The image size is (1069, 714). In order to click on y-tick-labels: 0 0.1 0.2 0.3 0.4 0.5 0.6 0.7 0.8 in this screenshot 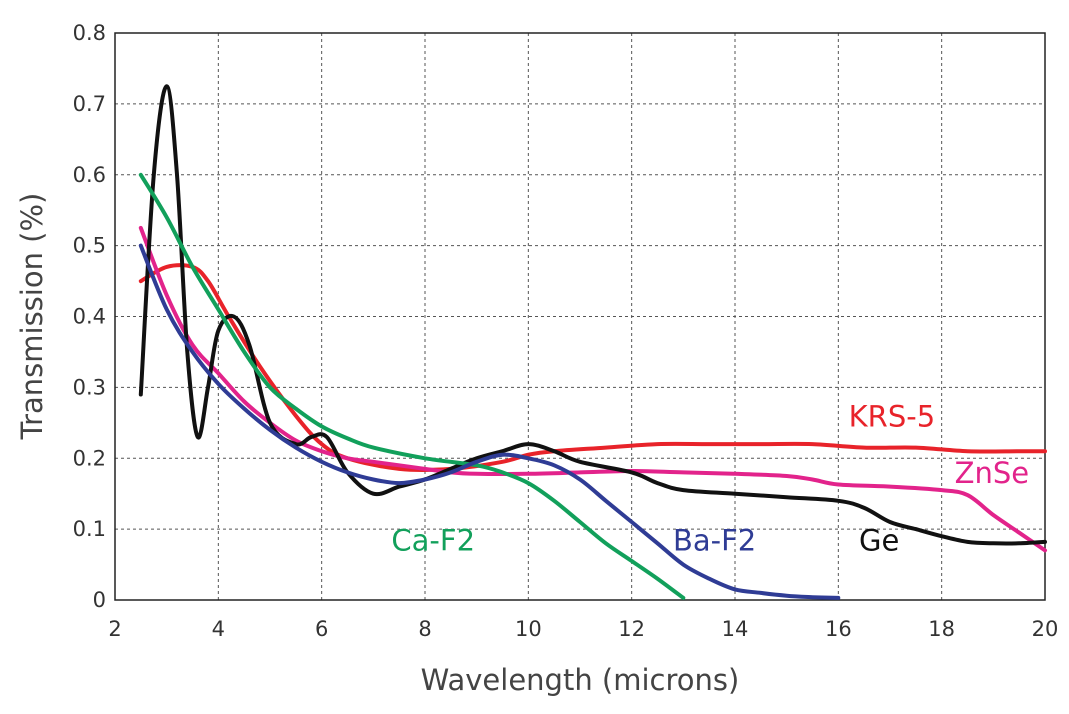, I will do `click(89, 316)`.